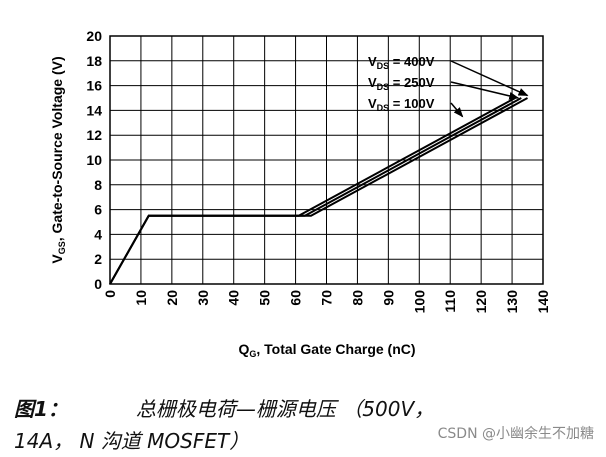  I want to click on y-tick-label: 8, so click(98, 185).